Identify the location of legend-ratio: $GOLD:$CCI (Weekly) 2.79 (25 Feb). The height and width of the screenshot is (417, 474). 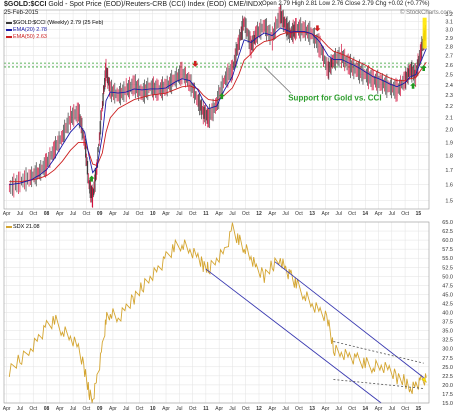
(54, 23).